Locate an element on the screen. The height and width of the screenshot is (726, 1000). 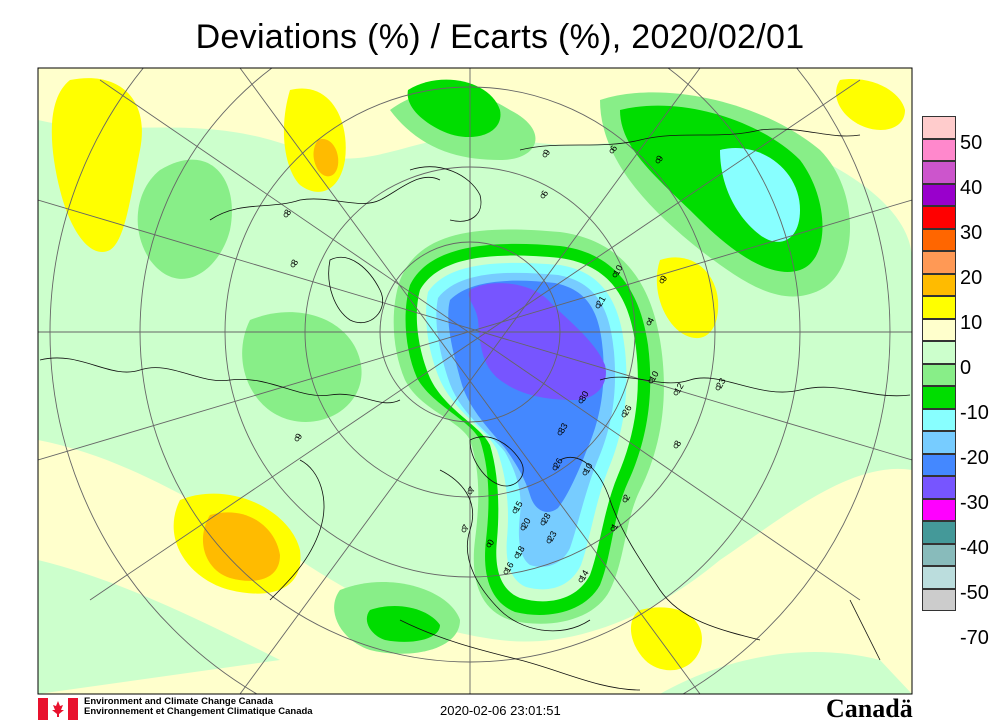
footer-timestamp: 2020-02-06 23:01:51 is located at coordinates (500, 710).